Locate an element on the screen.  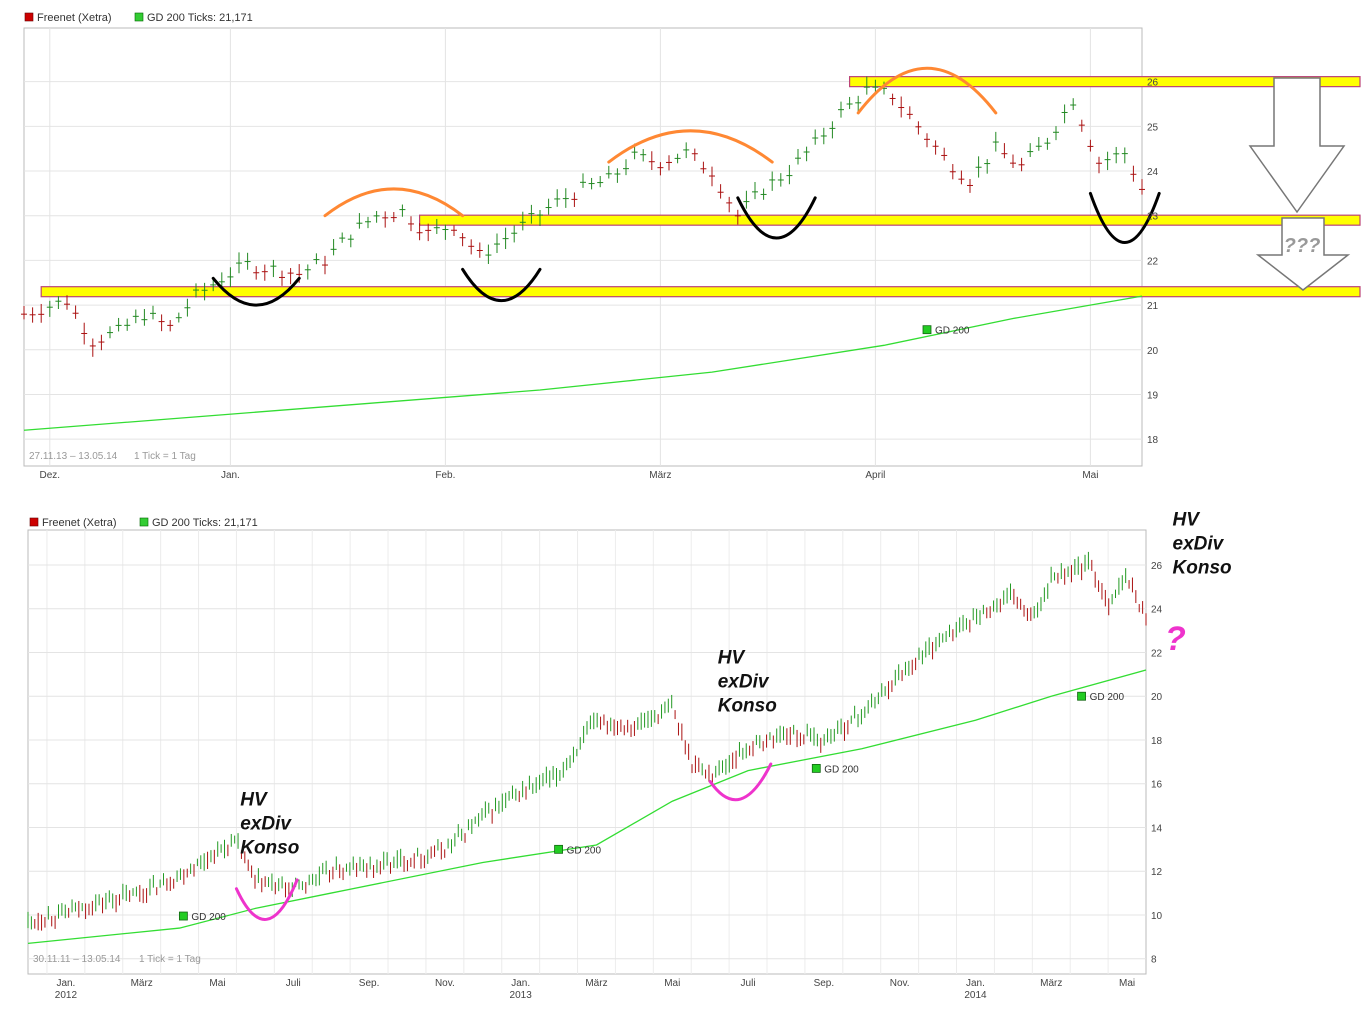
legend-label-price-bottom: Freenet (Xetra) is located at coordinates (79, 523).